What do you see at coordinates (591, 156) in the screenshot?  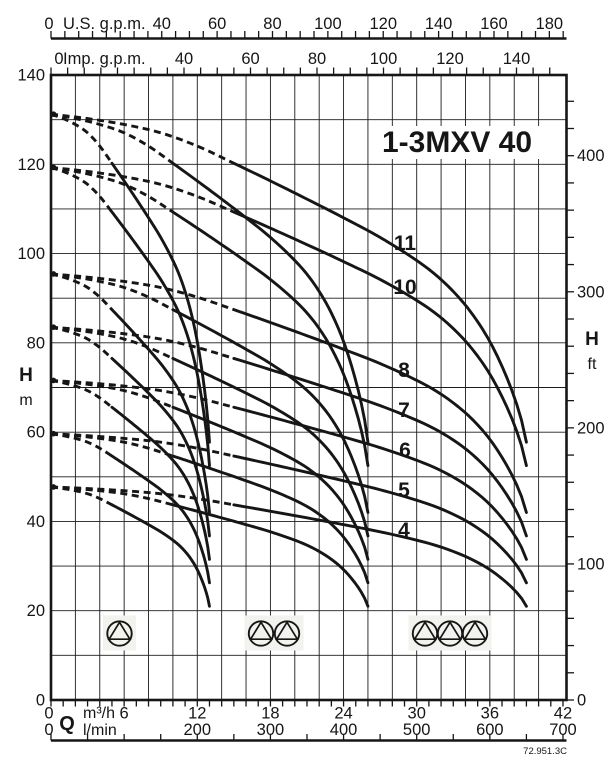 I see `h-ft-tick-label: 400` at bounding box center [591, 156].